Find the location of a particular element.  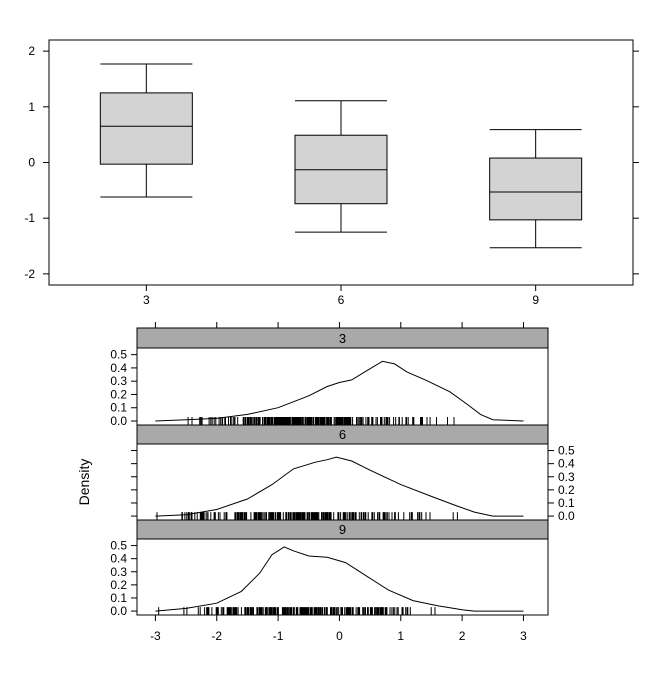

boxplot-y-tick-label: -1 is located at coordinates (29, 218).